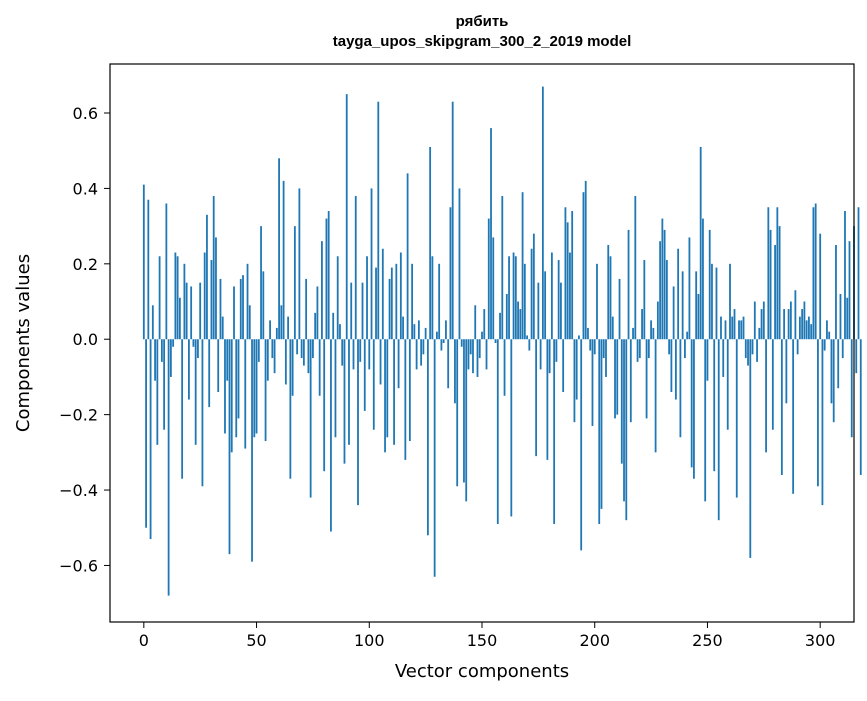 The height and width of the screenshot is (701, 867). I want to click on y-tick-label: −0.6, so click(78, 565).